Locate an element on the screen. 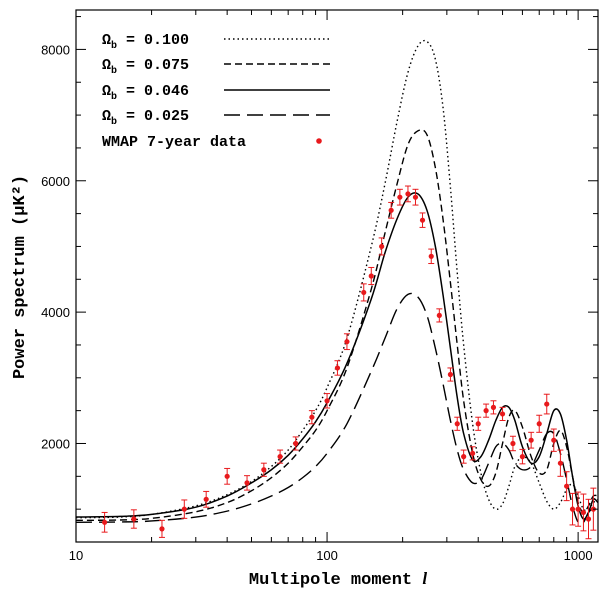 Image resolution: width=602 pixels, height=591 pixels. y-tick-label: 4000 is located at coordinates (55, 312).